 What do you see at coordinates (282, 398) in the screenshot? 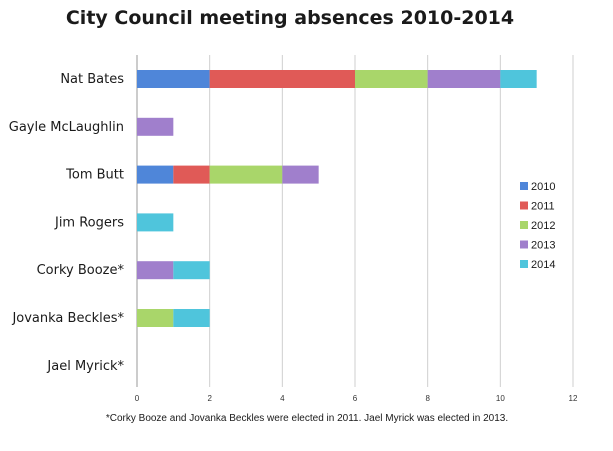
I see `x-tick-label: 4` at bounding box center [282, 398].